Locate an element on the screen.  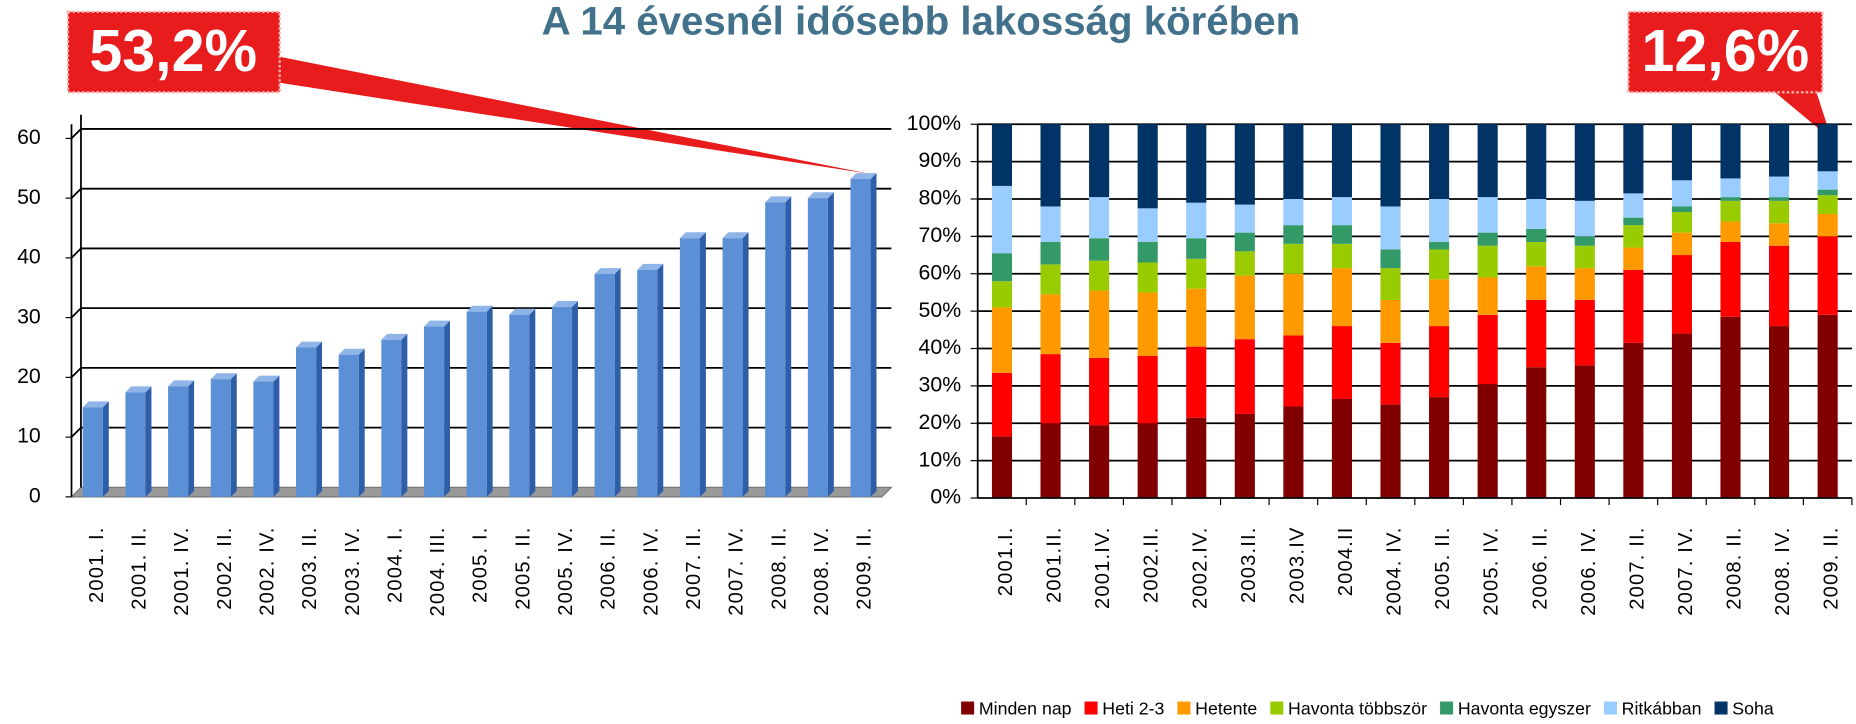
y-tick-label: 50 is located at coordinates (29, 197).